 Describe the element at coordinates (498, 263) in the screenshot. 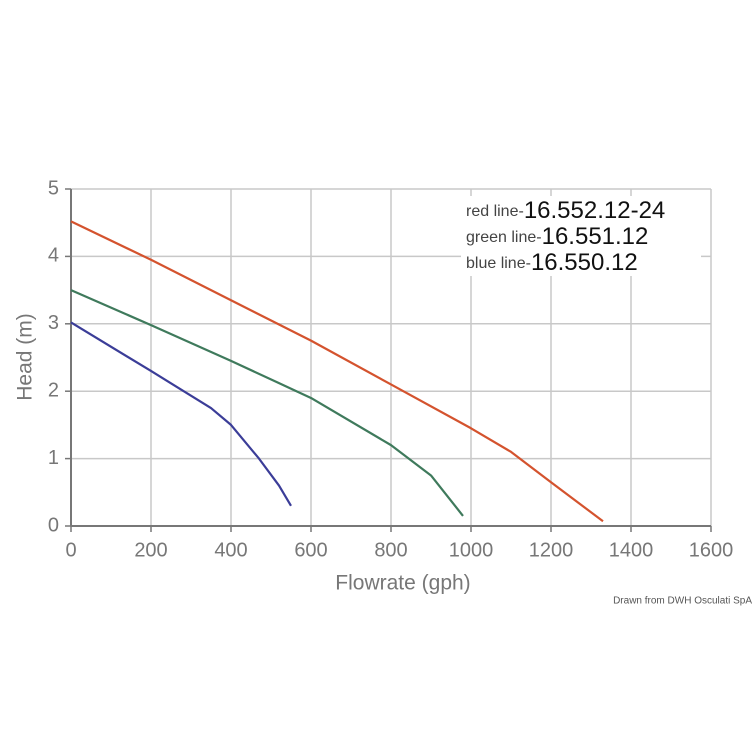

I see `legend-prefix: blue line-` at that location.